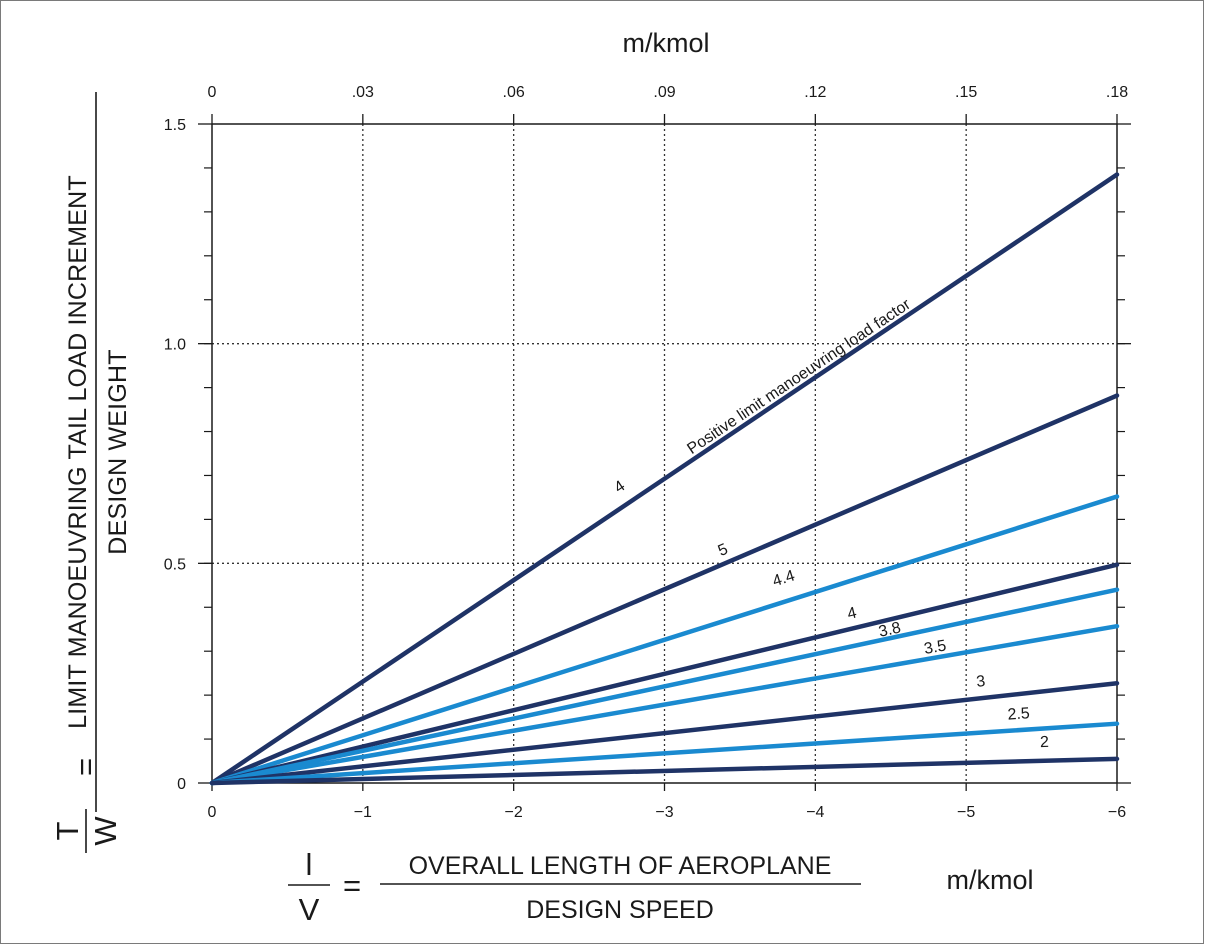  What do you see at coordinates (966, 812) in the screenshot?
I see `x-bottom-tick-label: −5` at bounding box center [966, 812].